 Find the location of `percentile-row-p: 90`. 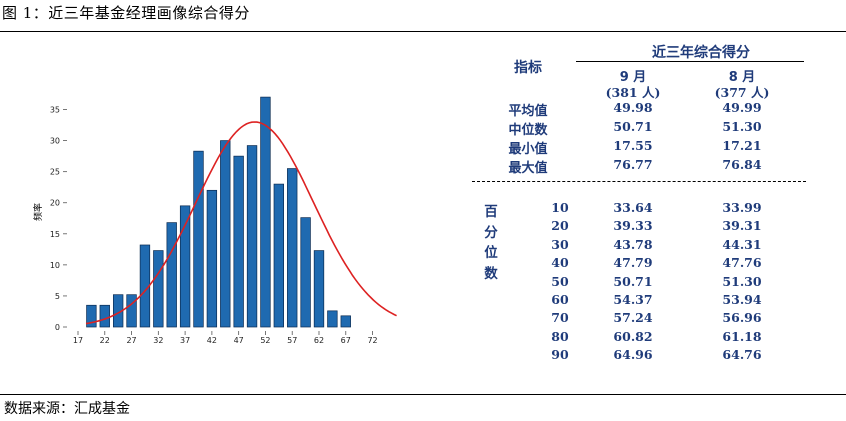

percentile-row-p: 90 is located at coordinates (560, 355).